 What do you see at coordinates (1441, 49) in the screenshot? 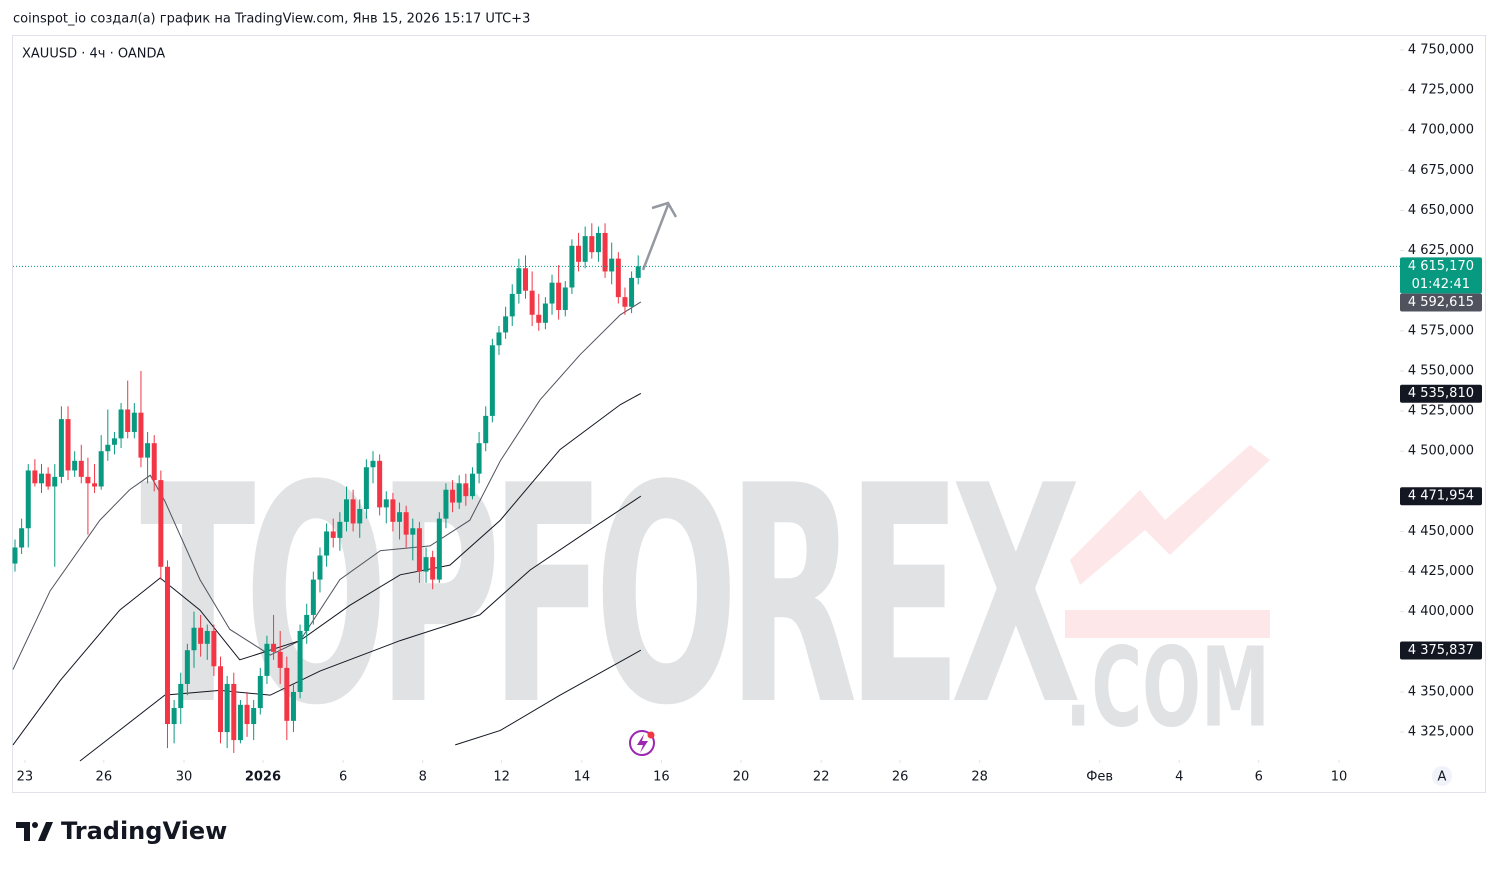
I see `y-tick-label: 4 750,000` at bounding box center [1441, 49].